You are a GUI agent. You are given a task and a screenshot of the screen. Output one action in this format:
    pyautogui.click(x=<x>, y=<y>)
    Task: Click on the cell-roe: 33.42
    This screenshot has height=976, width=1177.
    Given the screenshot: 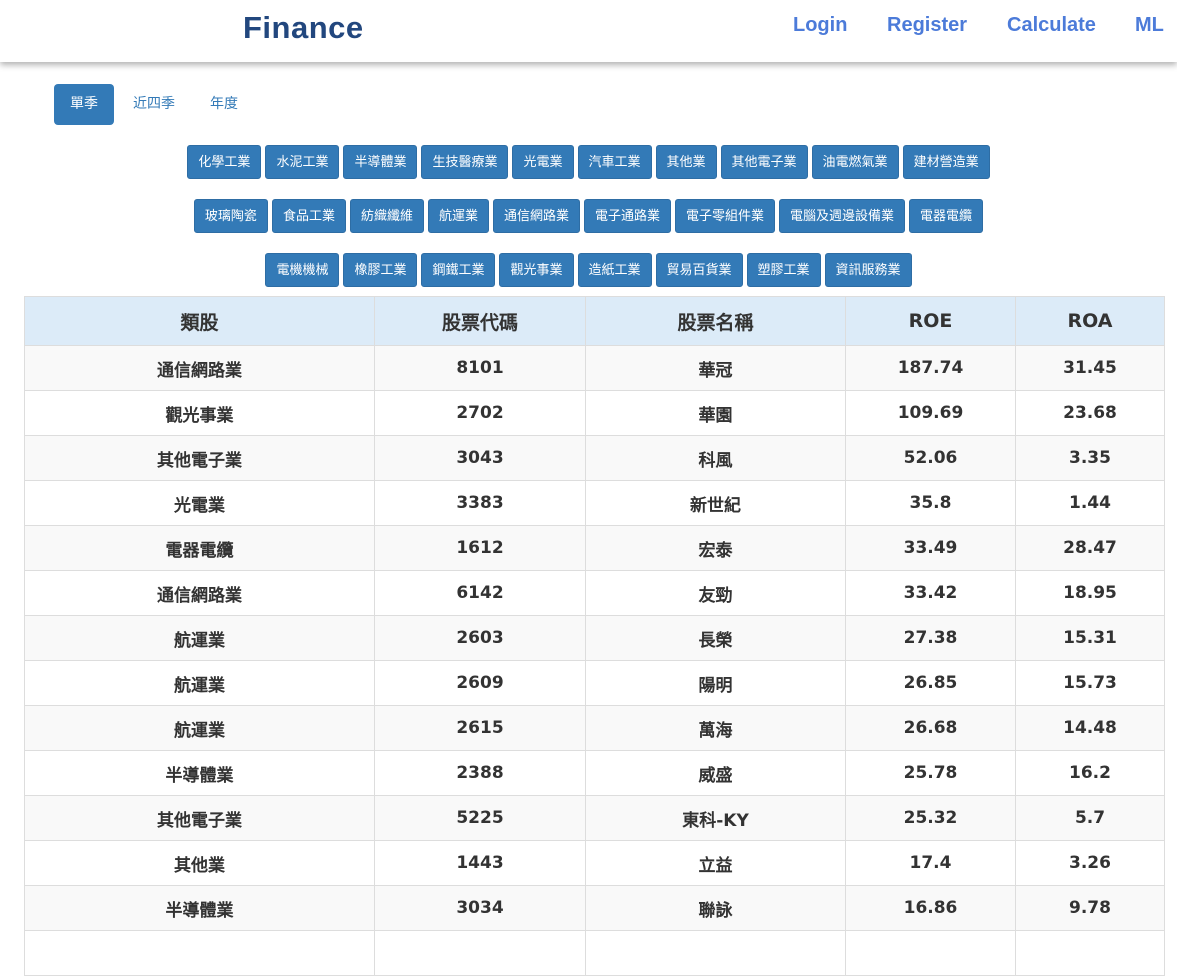 What is the action you would take?
    pyautogui.click(x=930, y=593)
    